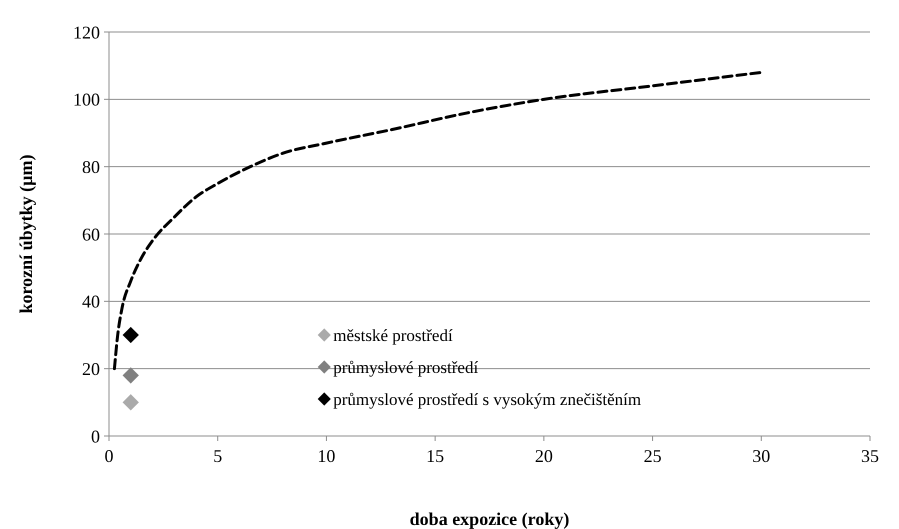 This screenshot has width=899, height=529. I want to click on x-tick-label: 30, so click(761, 456).